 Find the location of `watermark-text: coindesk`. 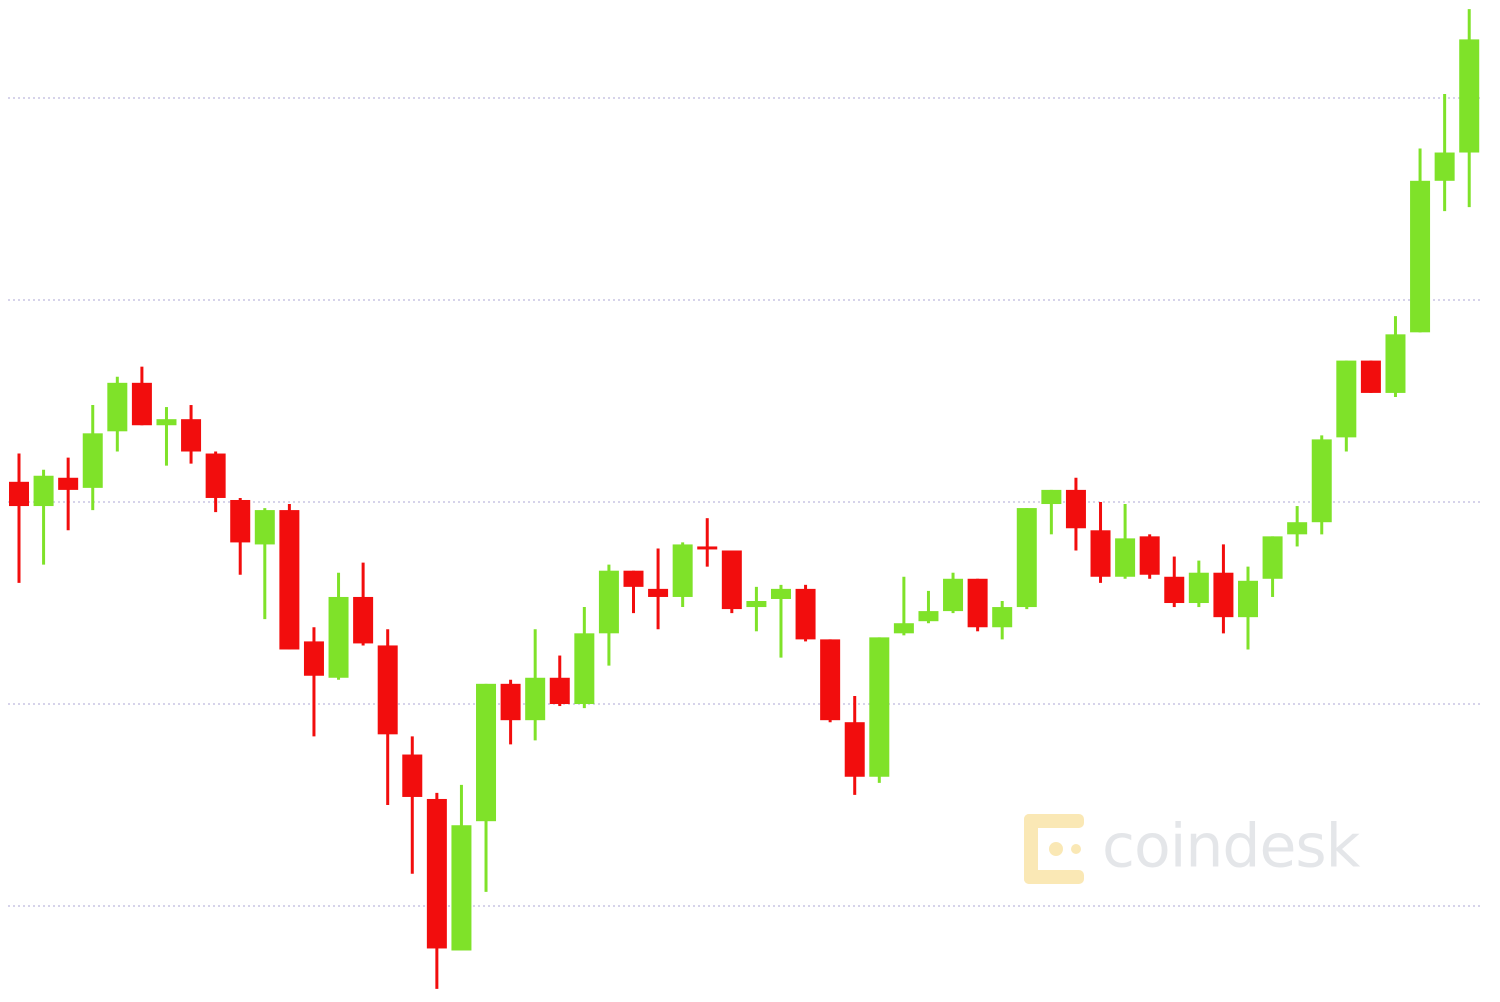

watermark-text: coindesk is located at coordinates (1231, 847).